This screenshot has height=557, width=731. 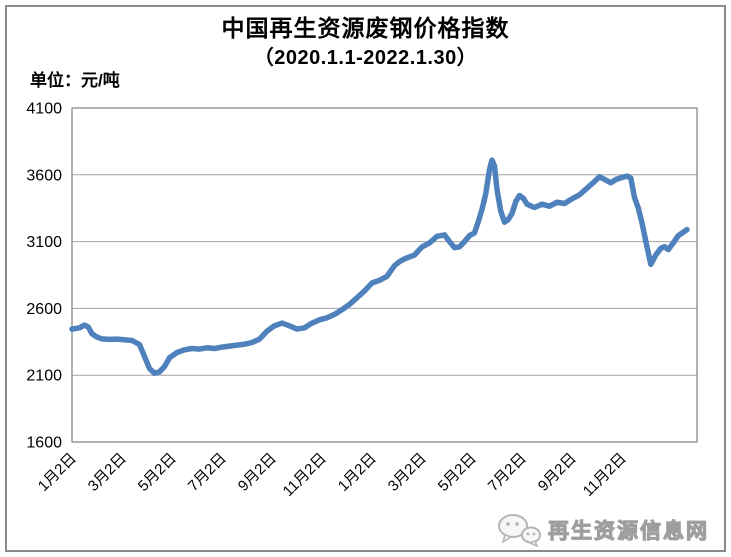 What do you see at coordinates (44, 242) in the screenshot?
I see `y-tick-label: 3100` at bounding box center [44, 242].